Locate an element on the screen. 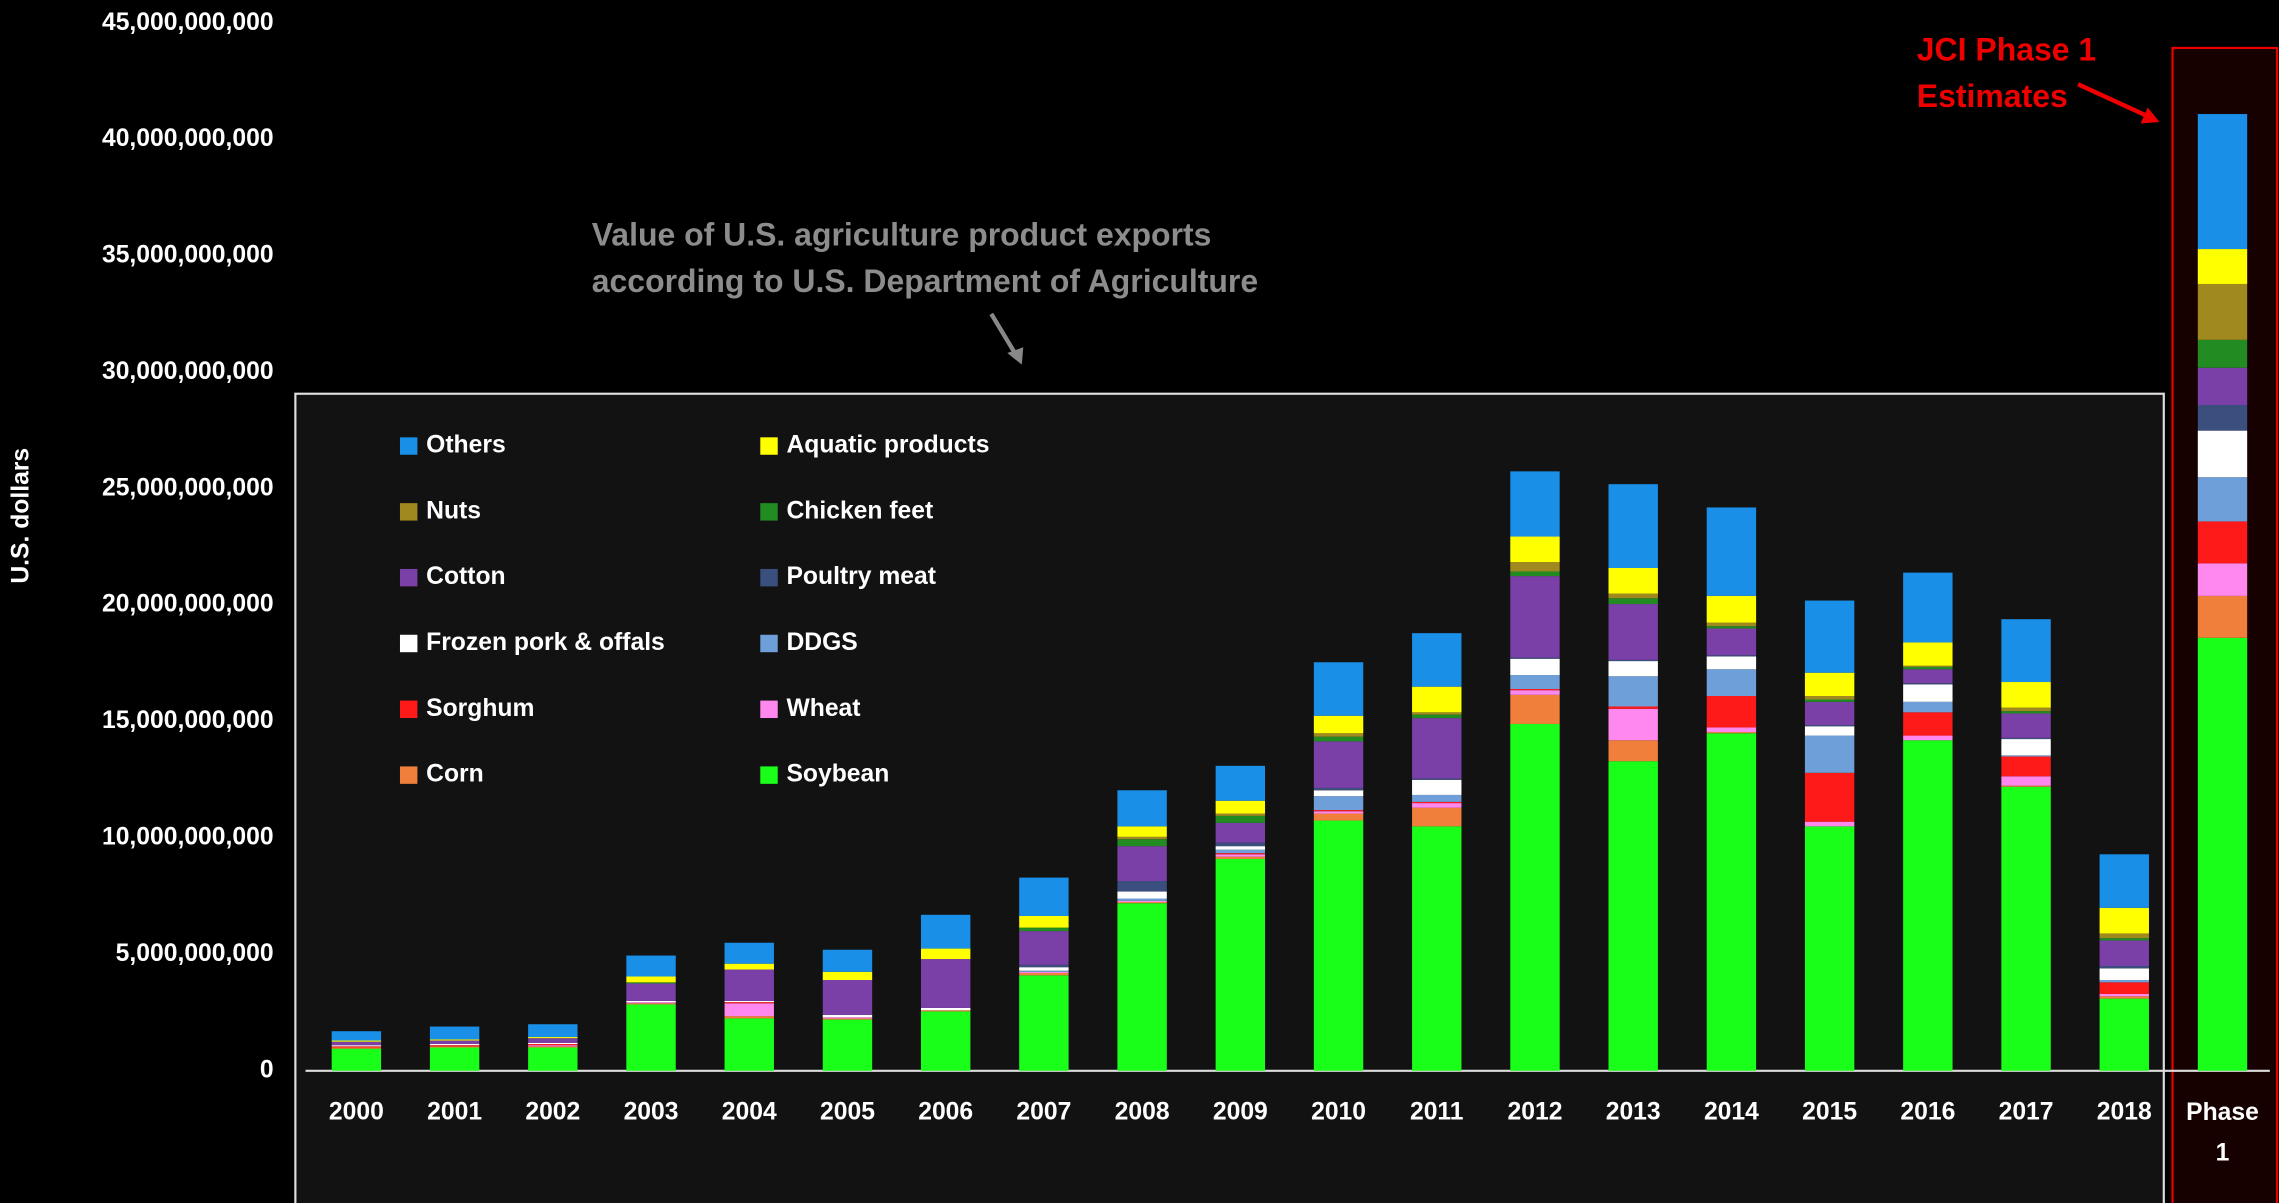 This screenshot has width=2279, height=1203. annotation: JCI Phase 1 is located at coordinates (2006, 50).